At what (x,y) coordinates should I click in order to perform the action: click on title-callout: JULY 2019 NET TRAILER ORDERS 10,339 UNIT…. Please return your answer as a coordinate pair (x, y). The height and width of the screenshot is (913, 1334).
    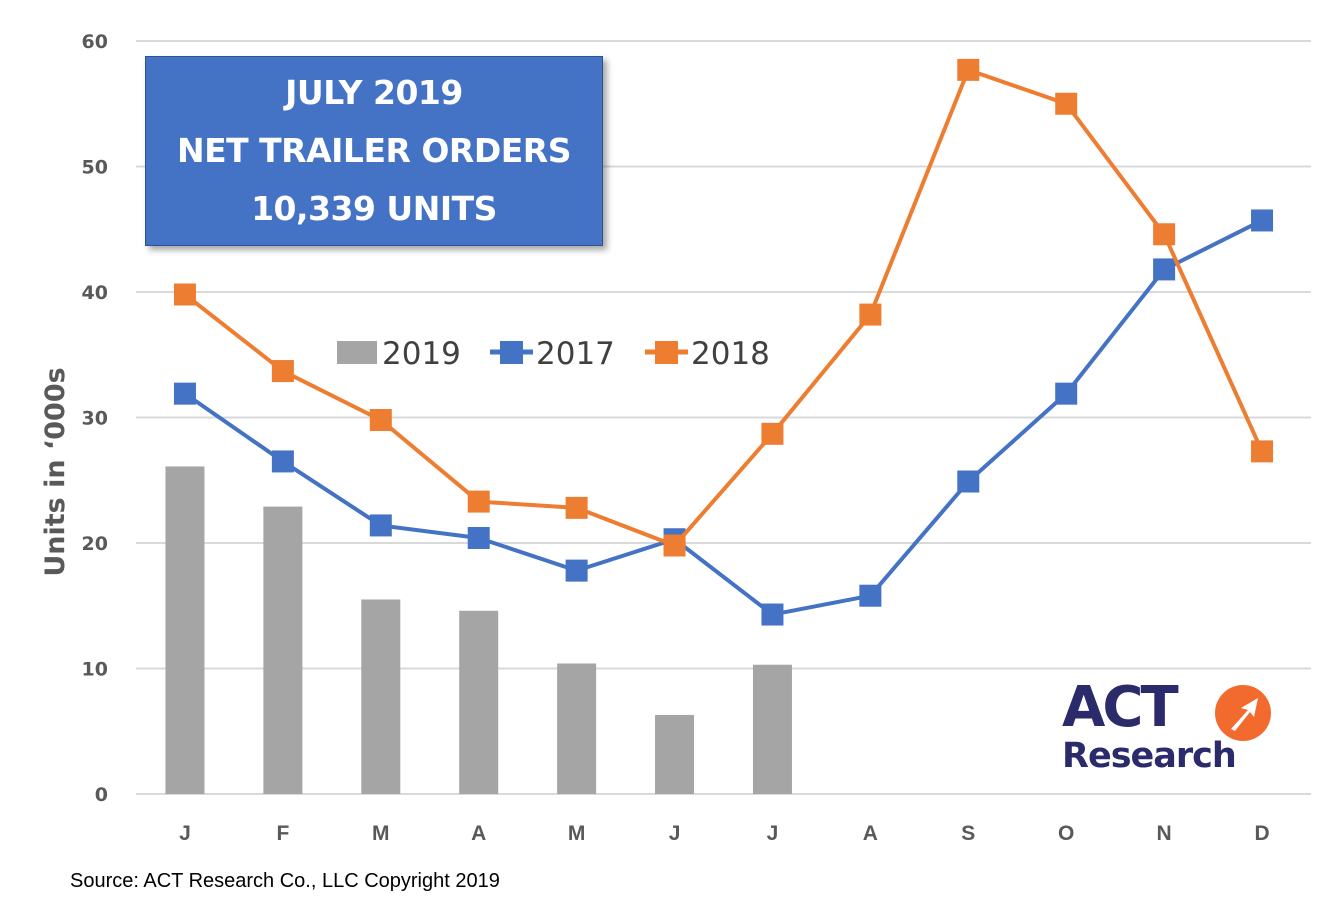
    Looking at the image, I should click on (374, 151).